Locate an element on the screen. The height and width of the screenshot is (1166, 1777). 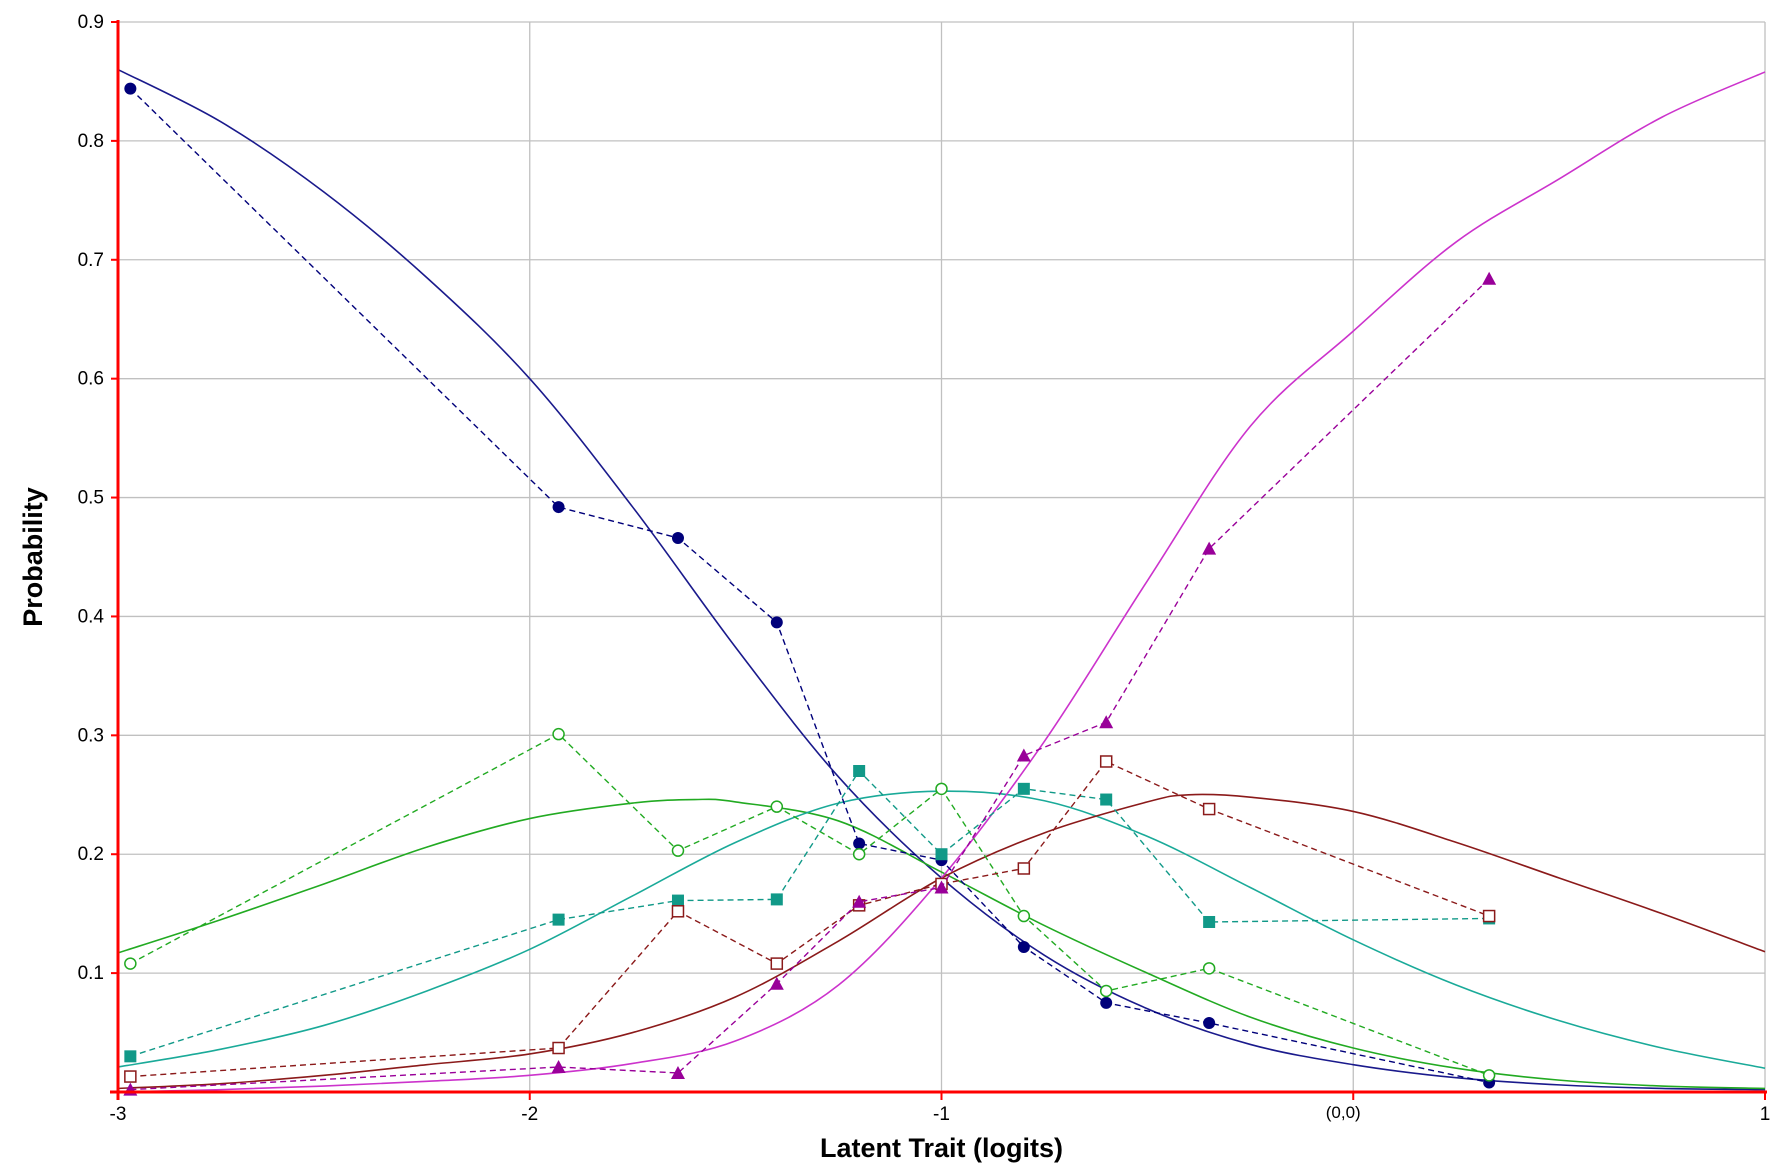
y-tick-label: 0.1 is located at coordinates (91, 973).